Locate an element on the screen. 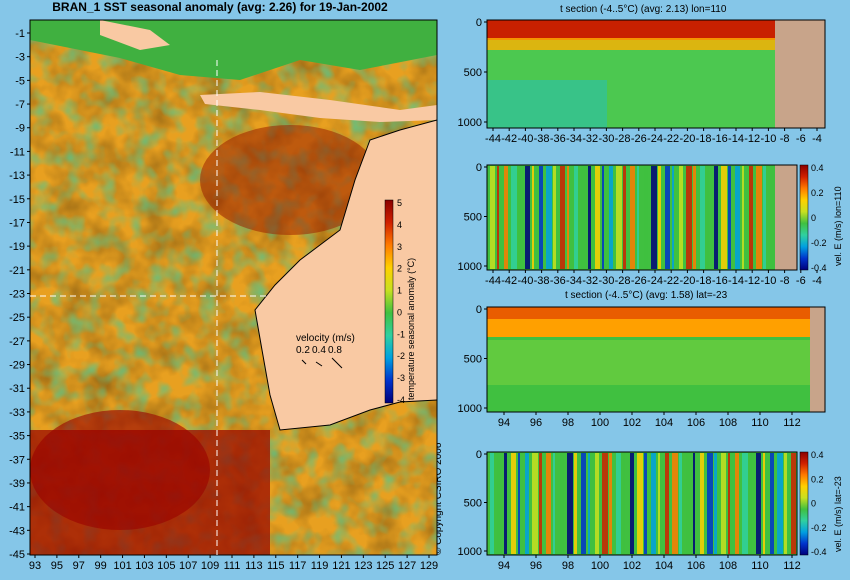 Image resolution: width=850 pixels, height=580 pixels. tsection-lat-panel is located at coordinates (656, 359).